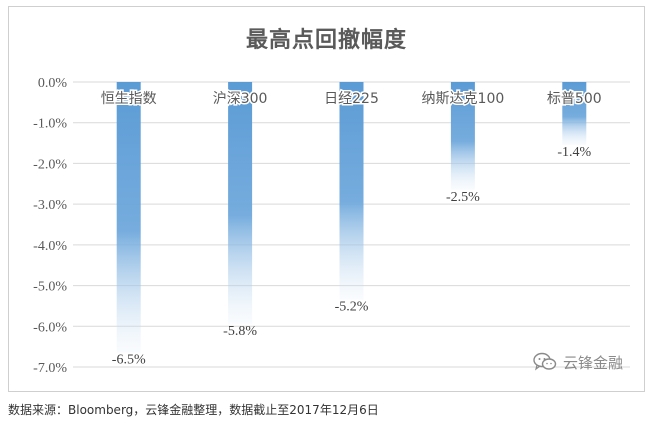  I want to click on y-tick-label: -4.0%, so click(50, 246).